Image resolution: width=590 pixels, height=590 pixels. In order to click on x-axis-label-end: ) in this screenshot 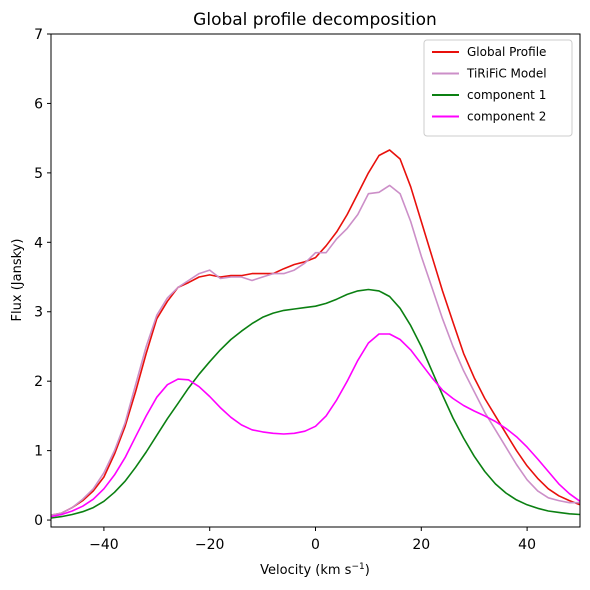, I will do `click(367, 570)`.